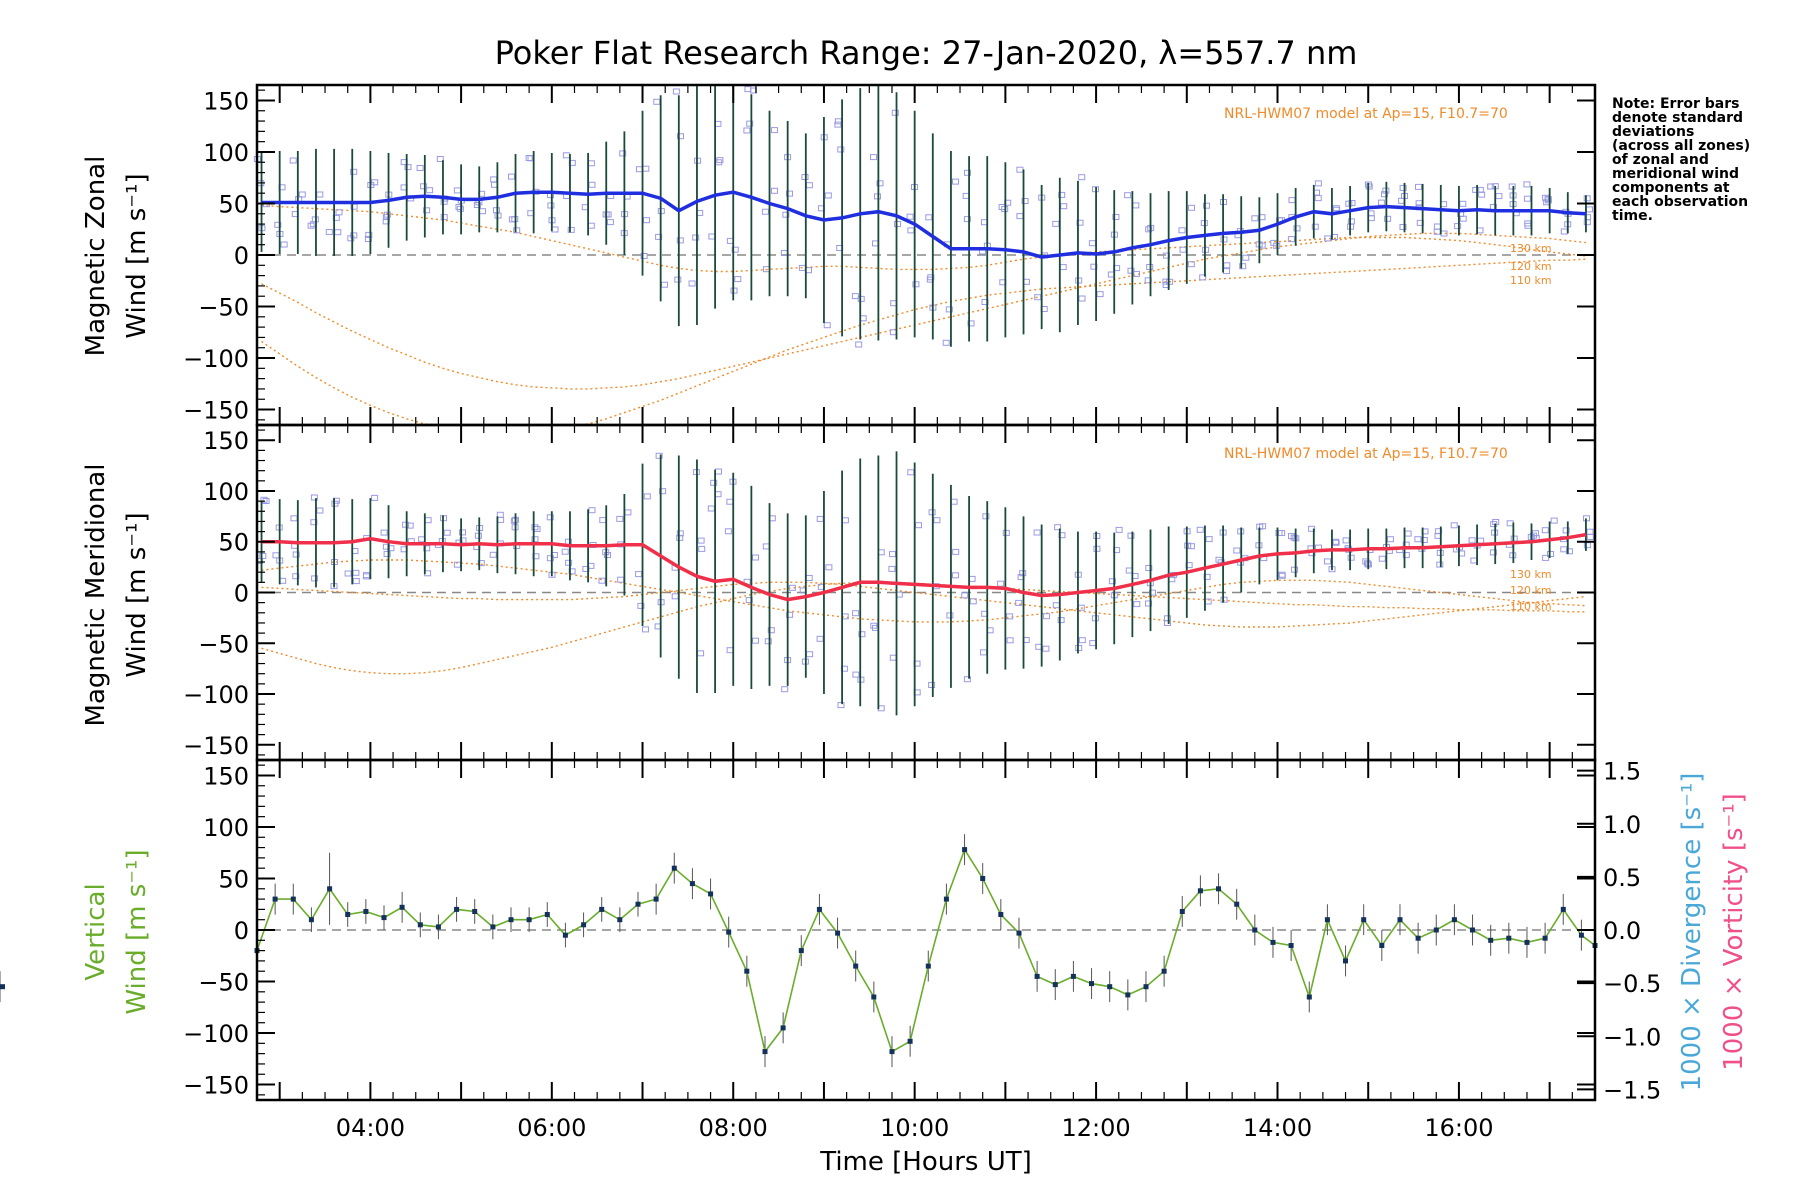  What do you see at coordinates (1622, 931) in the screenshot?
I see `y2-tick-label: 0.0` at bounding box center [1622, 931].